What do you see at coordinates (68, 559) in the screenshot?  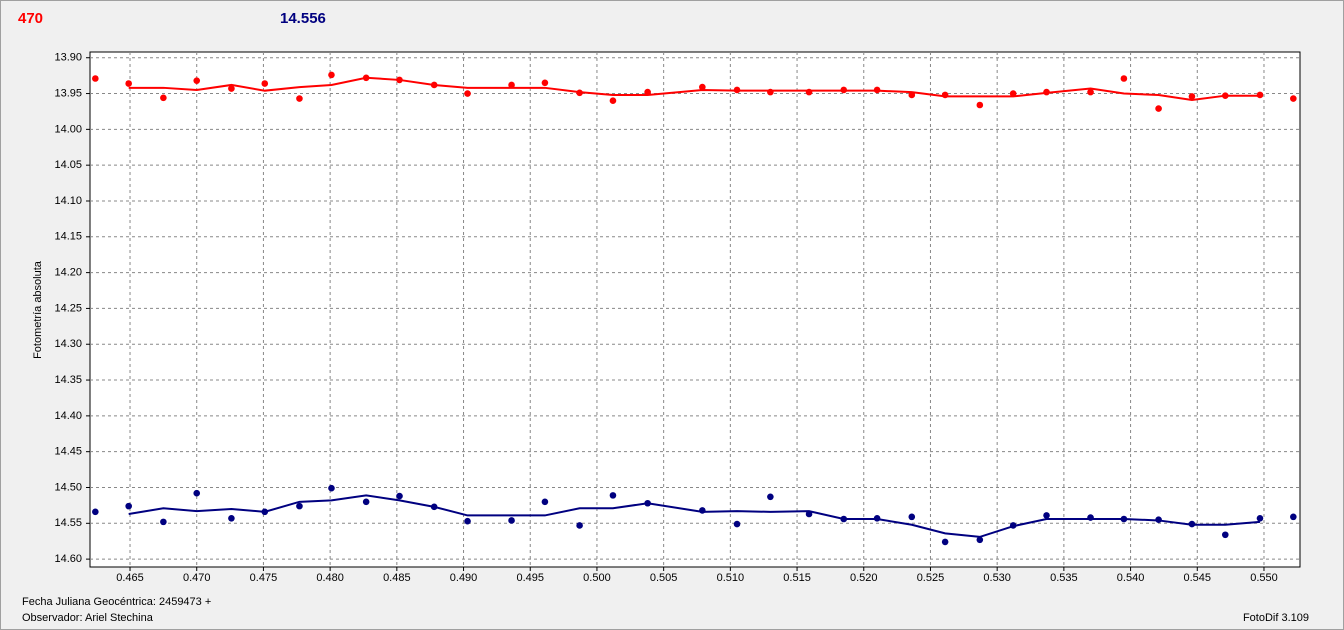 I see `y-tick-label: 14.60` at bounding box center [68, 559].